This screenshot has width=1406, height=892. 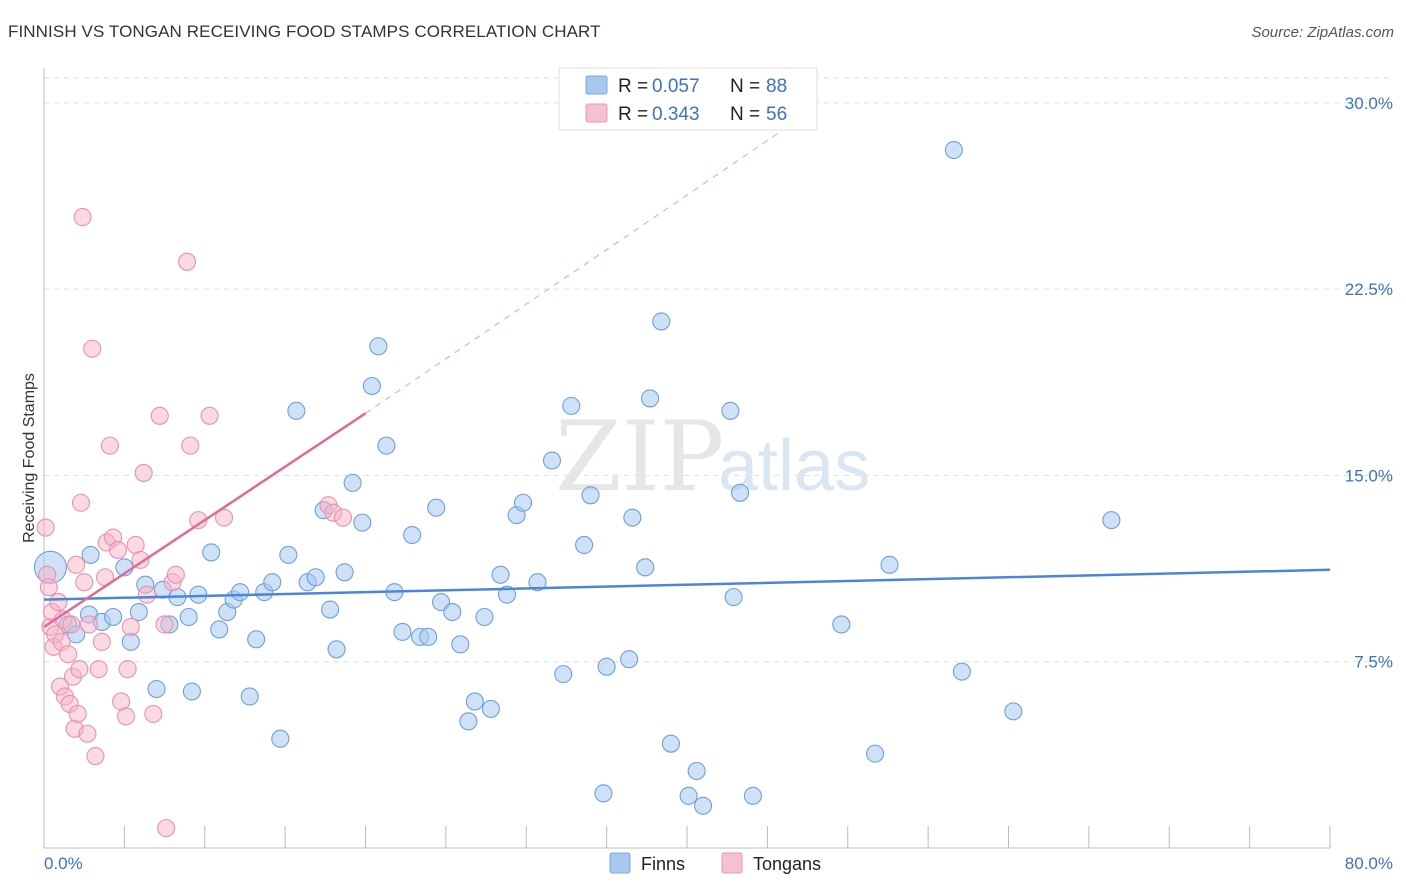 I want to click on legend-finns-n-value: 88, so click(x=776, y=86).